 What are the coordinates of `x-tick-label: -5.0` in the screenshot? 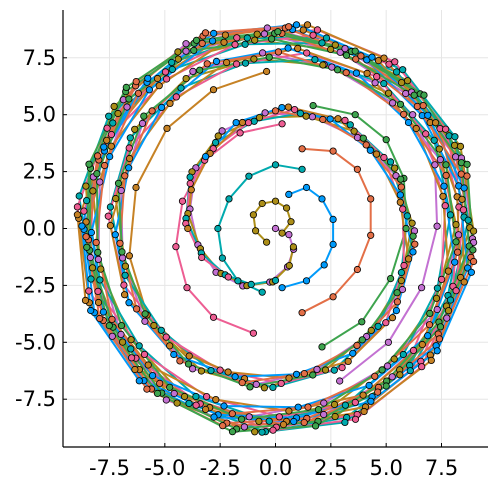 It's located at (164, 468).